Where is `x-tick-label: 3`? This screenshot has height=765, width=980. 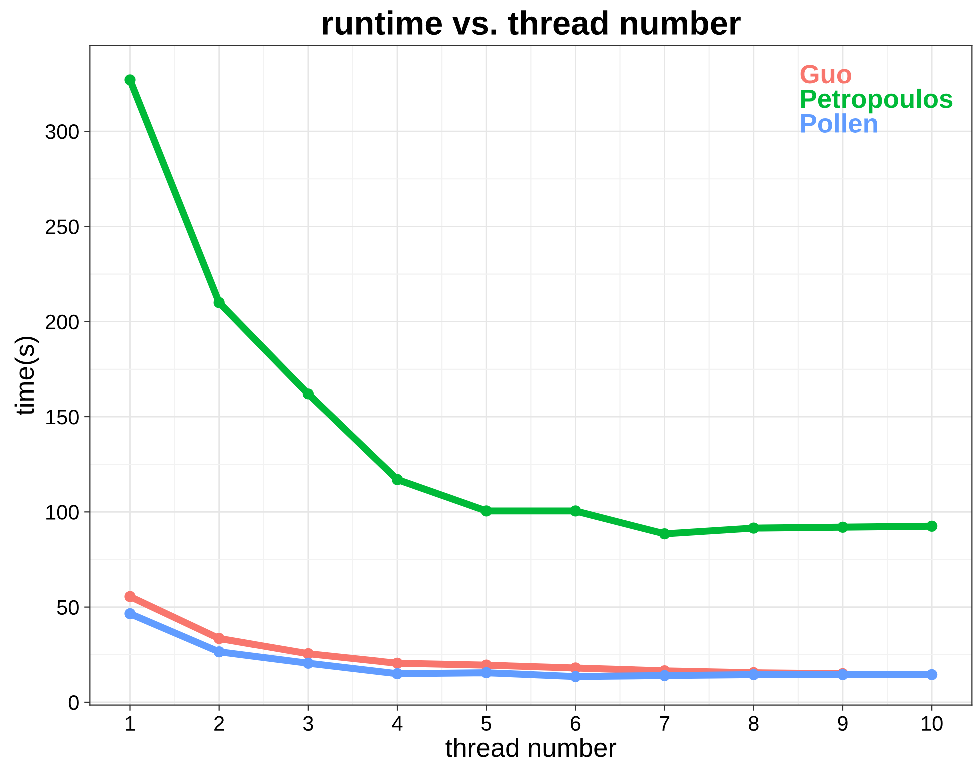 x-tick-label: 3 is located at coordinates (308, 724).